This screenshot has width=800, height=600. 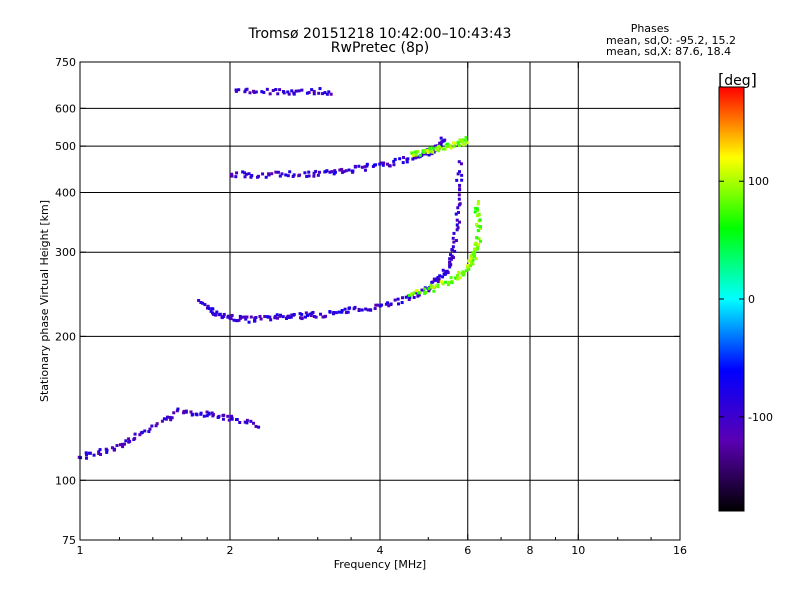 I want to click on y-tick-label: 400, so click(x=65, y=192).